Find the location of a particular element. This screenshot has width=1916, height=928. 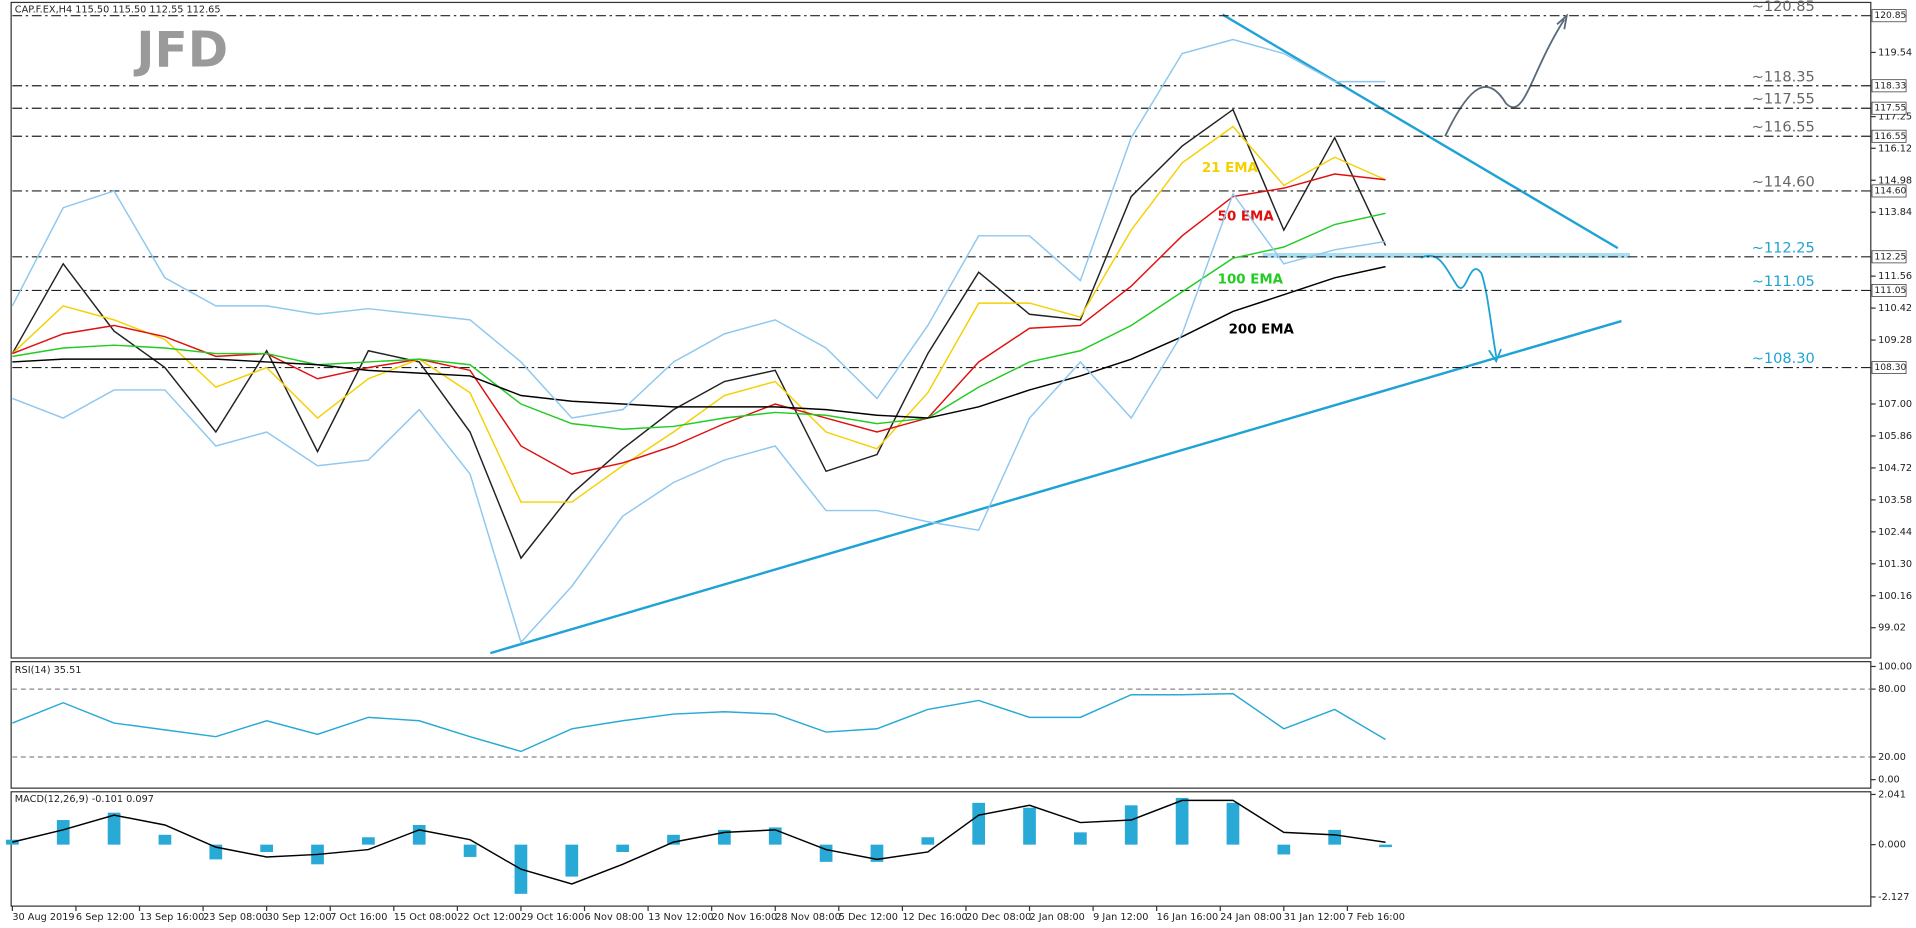

x-tick-label: 20 Dec 08:00 is located at coordinates (998, 917).